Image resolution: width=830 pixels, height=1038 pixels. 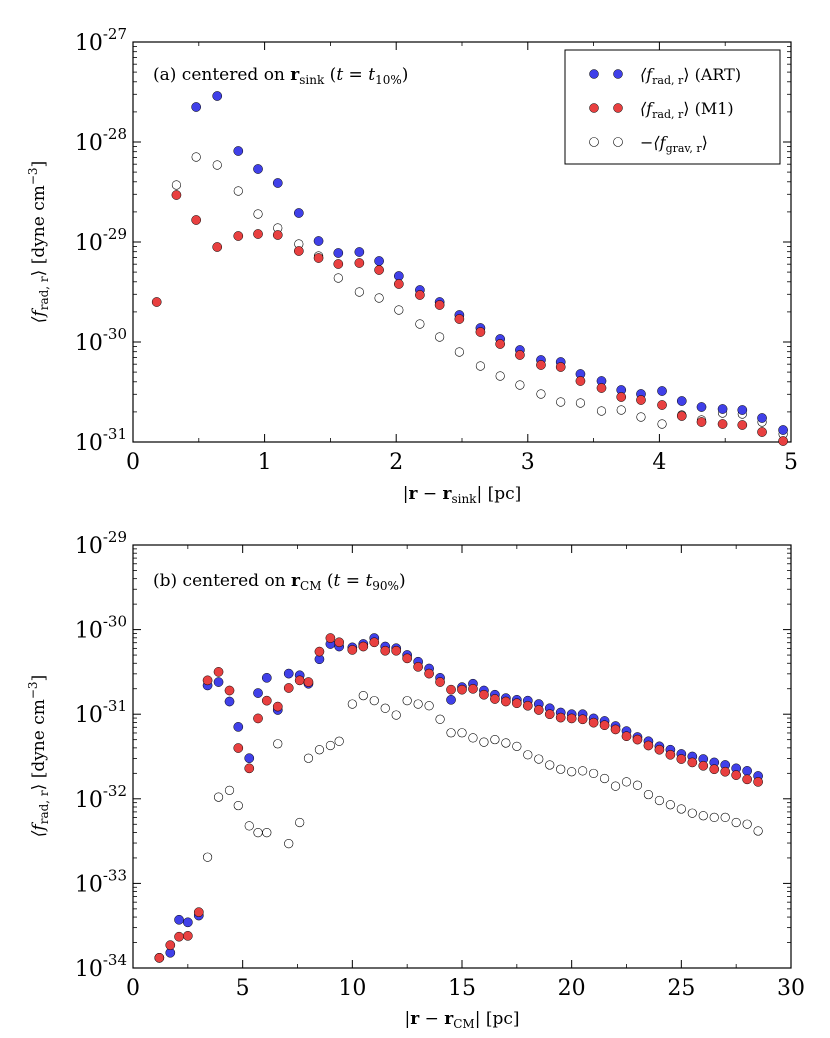 I want to click on legend-marker-grav, so click(x=594, y=142).